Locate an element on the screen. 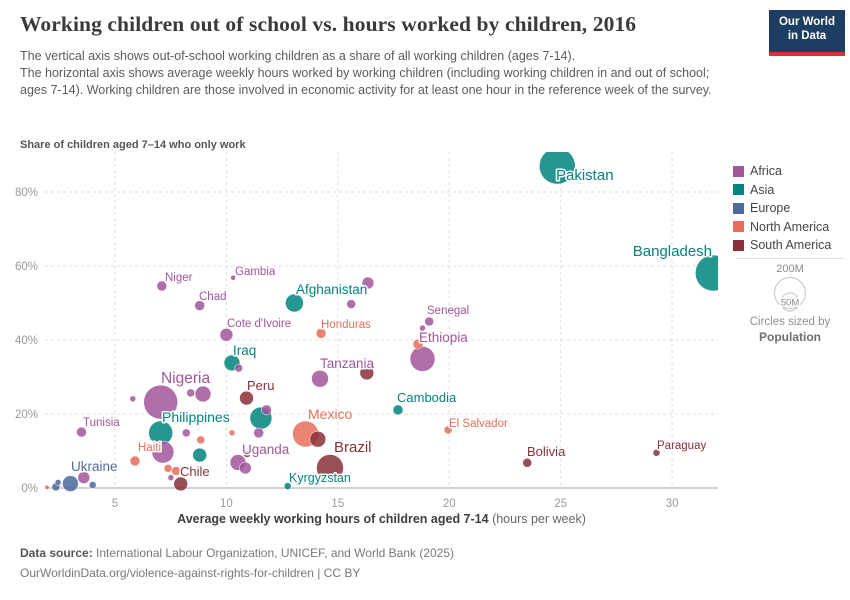 The image size is (850, 600). legend-label: Africa is located at coordinates (766, 171).